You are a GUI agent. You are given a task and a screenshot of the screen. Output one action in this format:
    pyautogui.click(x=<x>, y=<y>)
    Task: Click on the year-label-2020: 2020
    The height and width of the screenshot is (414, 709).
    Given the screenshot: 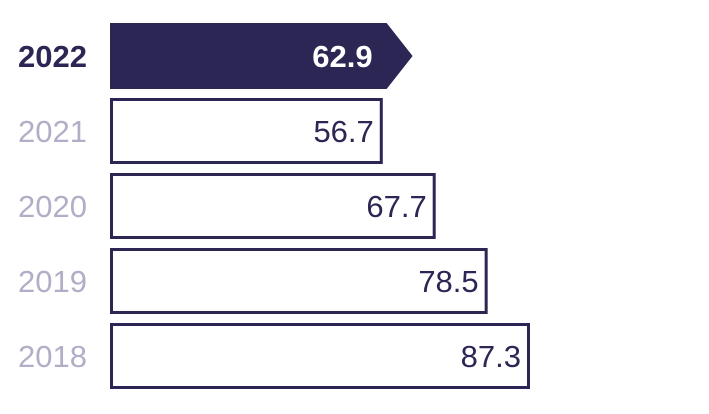 What is the action you would take?
    pyautogui.click(x=52, y=206)
    